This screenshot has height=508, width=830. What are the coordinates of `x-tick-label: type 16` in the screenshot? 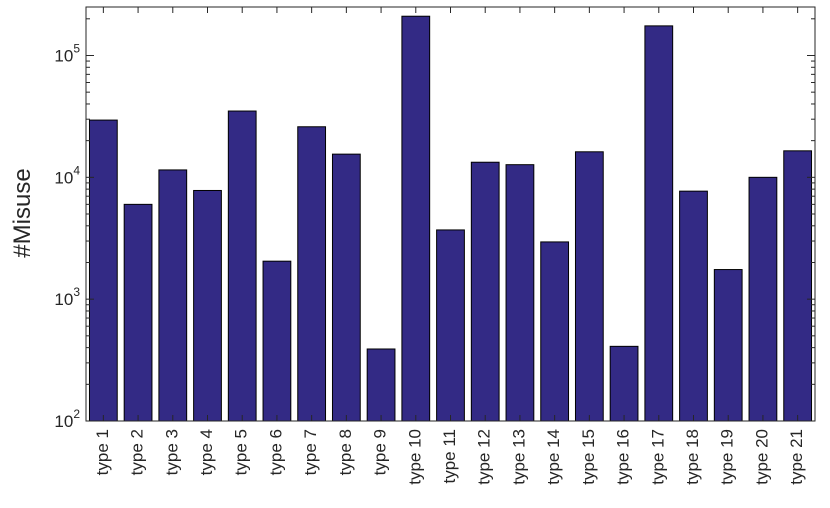 It's located at (623, 457).